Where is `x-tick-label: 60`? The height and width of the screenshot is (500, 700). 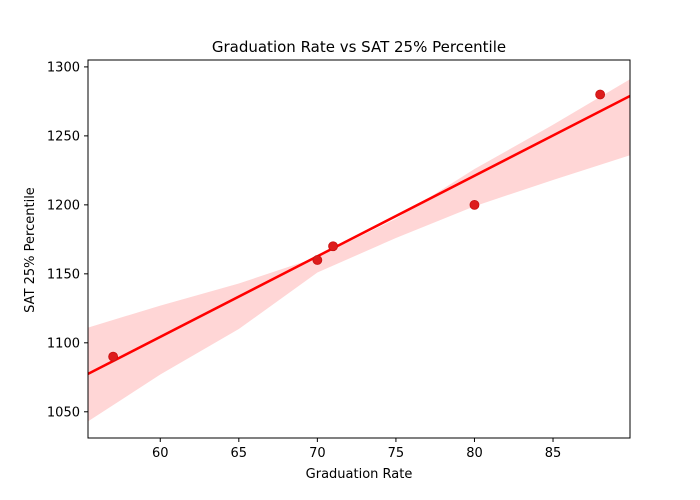 x-tick-label: 60 is located at coordinates (160, 453).